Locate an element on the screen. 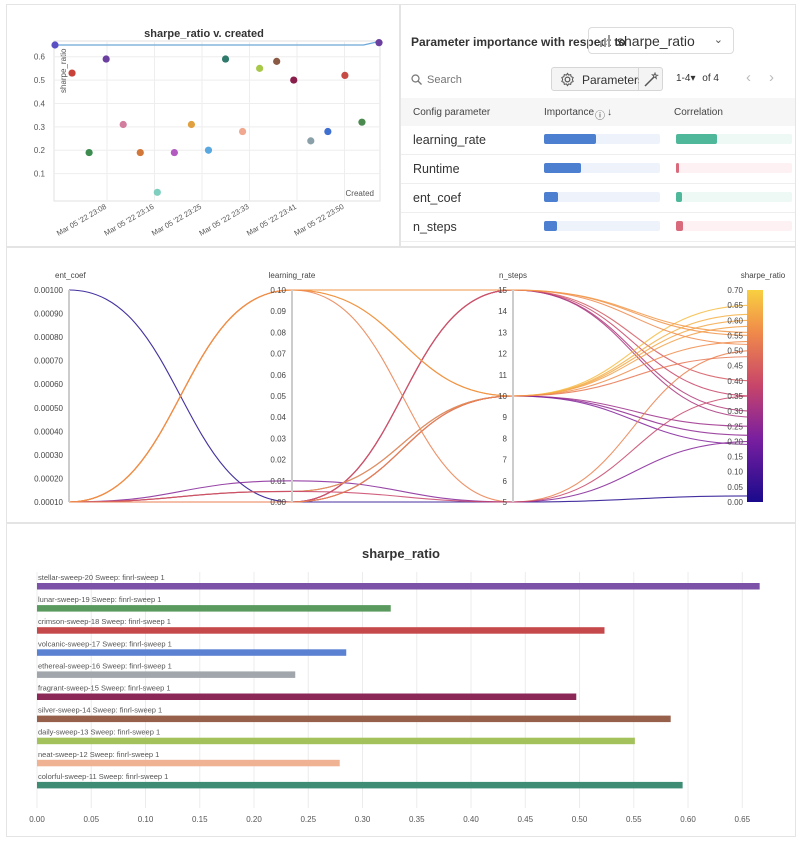  search-box is located at coordinates (476, 81).